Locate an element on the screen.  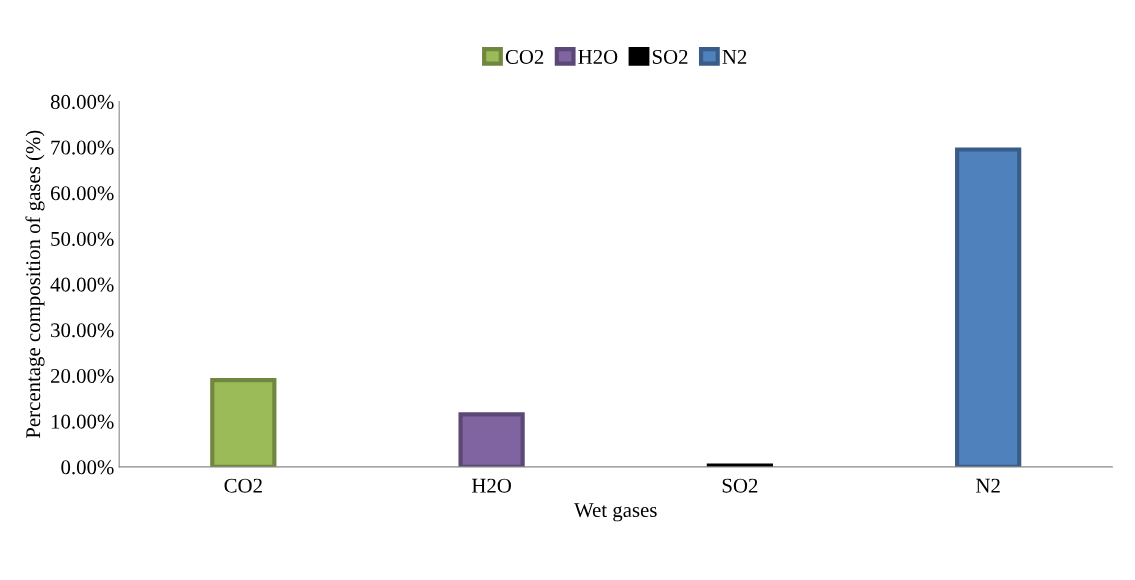
legend-label: CO2 is located at coordinates (524, 56).